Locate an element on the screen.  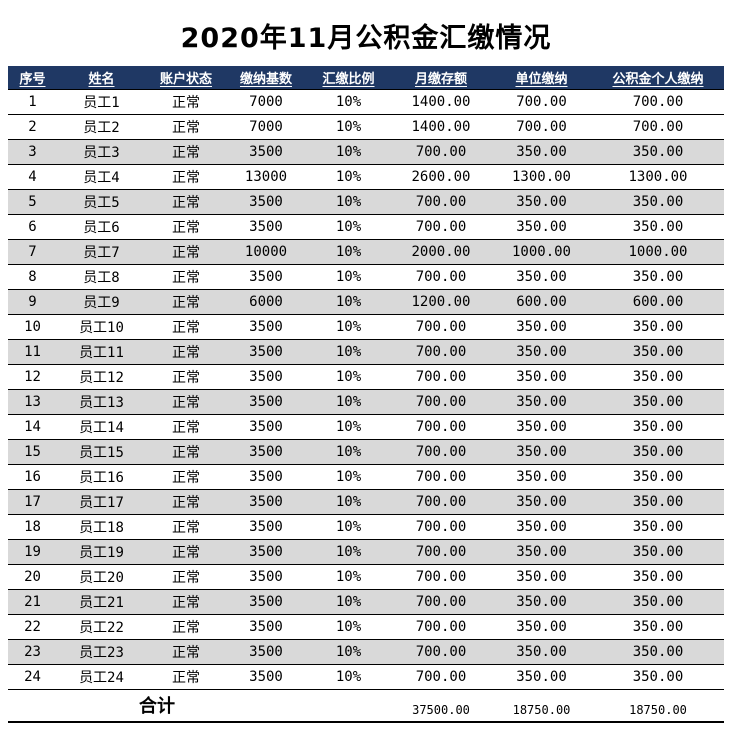
table-row: 6 员工6 正常 3500 10% 700.00 350.00 350.00 is located at coordinates (366, 227).